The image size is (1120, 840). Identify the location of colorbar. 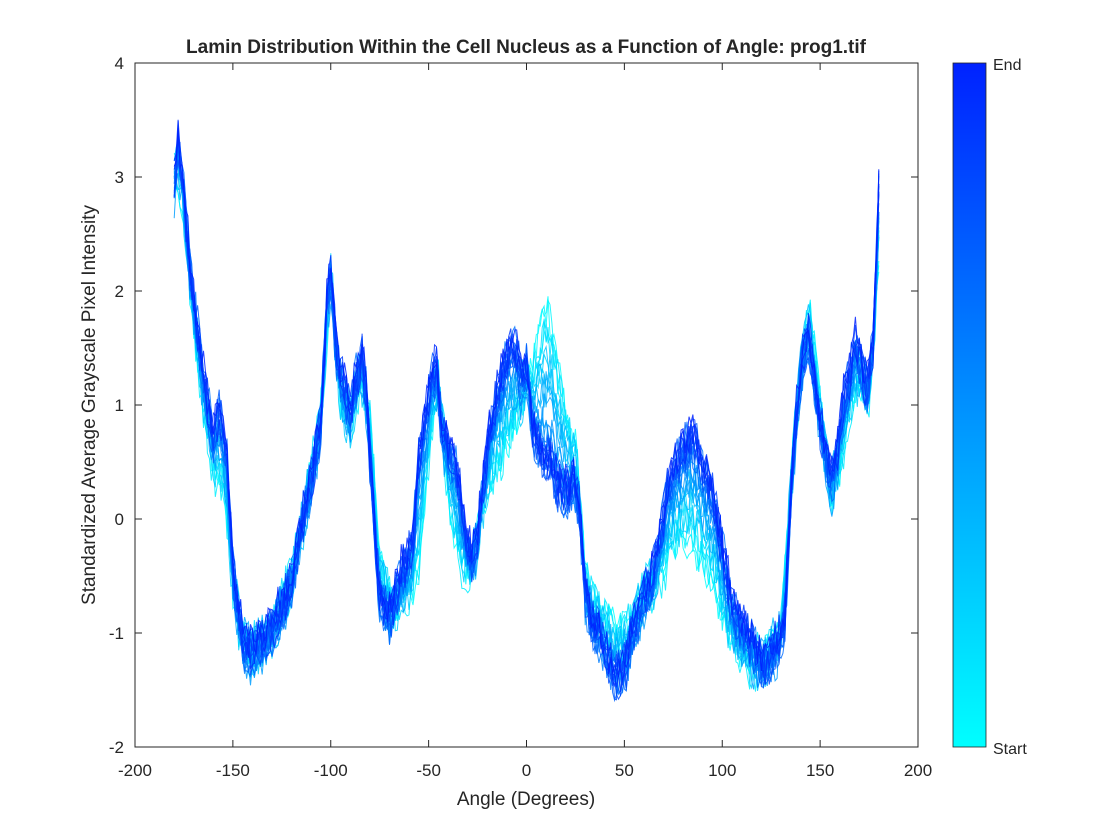
(969, 405).